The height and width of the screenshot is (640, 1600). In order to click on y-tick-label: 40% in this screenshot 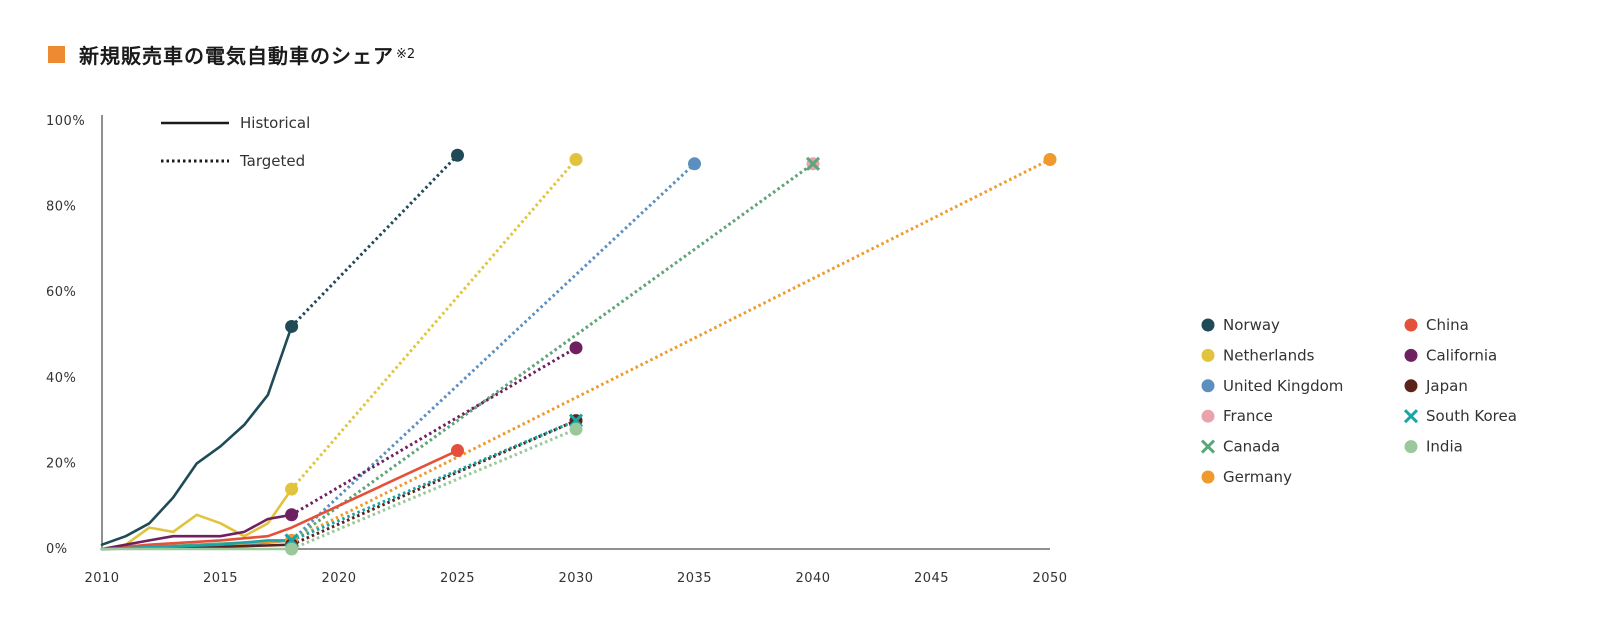, I will do `click(61, 378)`.